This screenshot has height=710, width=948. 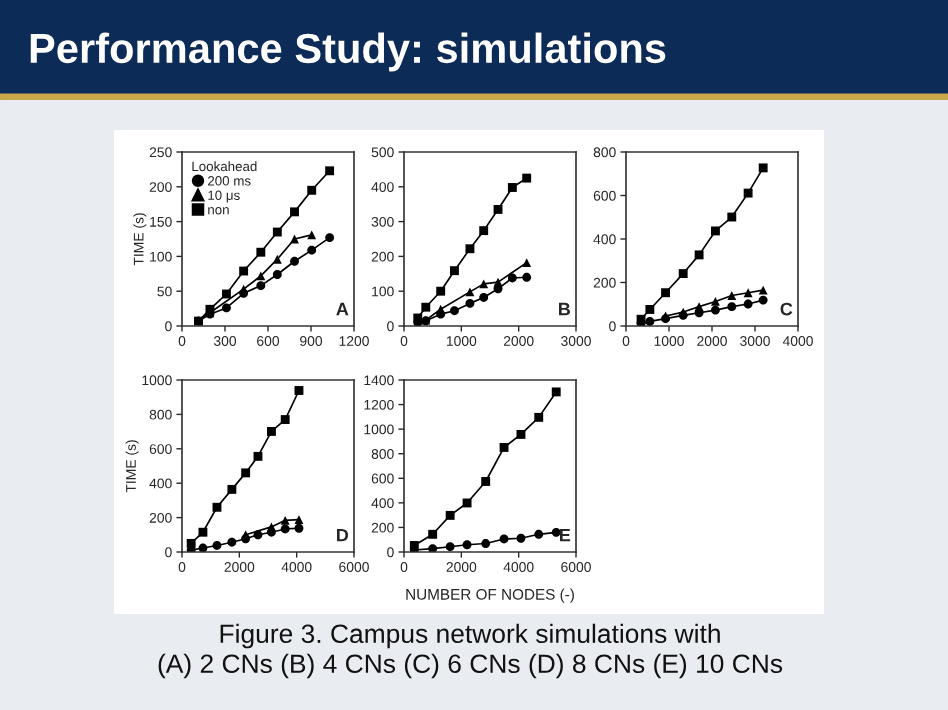 What do you see at coordinates (470, 666) in the screenshot?
I see `text: (A) 2 CNs (B) 4 CNs (C) 6 CNs (D) 8 CNs (E) 10 CNs` at bounding box center [470, 666].